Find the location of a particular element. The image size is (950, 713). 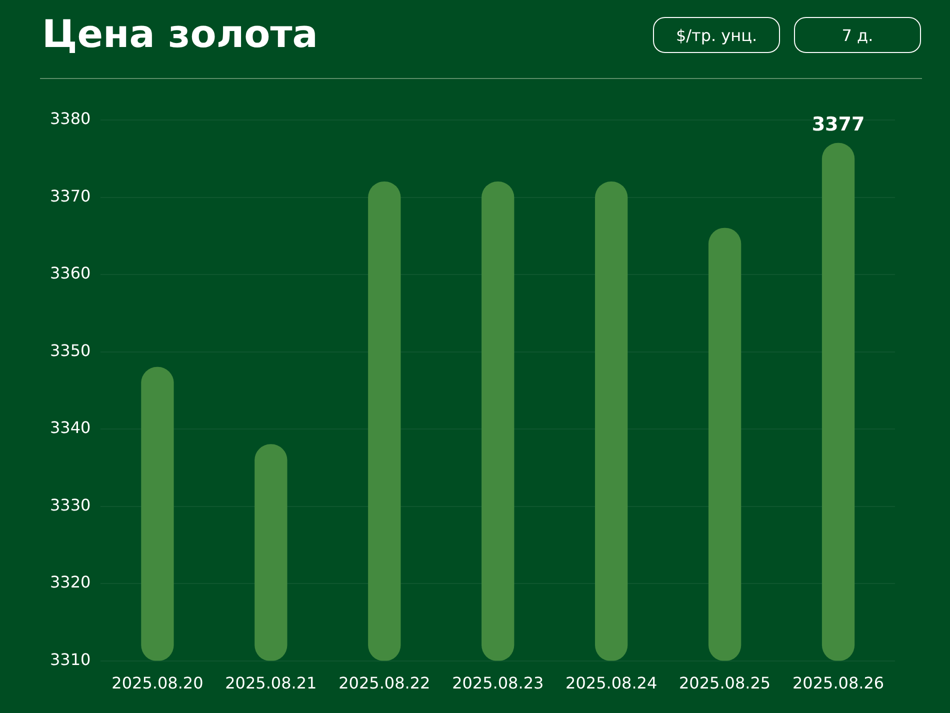

y-tick-label: 3370 is located at coordinates (70, 196).